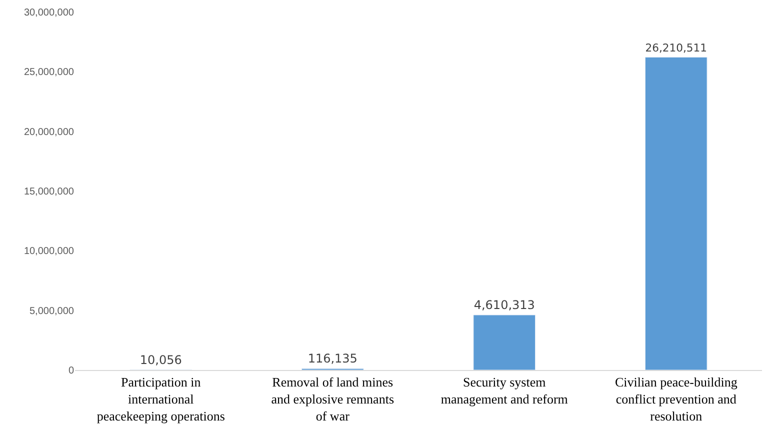 The height and width of the screenshot is (440, 767). I want to click on data-label: 10,056, so click(161, 359).